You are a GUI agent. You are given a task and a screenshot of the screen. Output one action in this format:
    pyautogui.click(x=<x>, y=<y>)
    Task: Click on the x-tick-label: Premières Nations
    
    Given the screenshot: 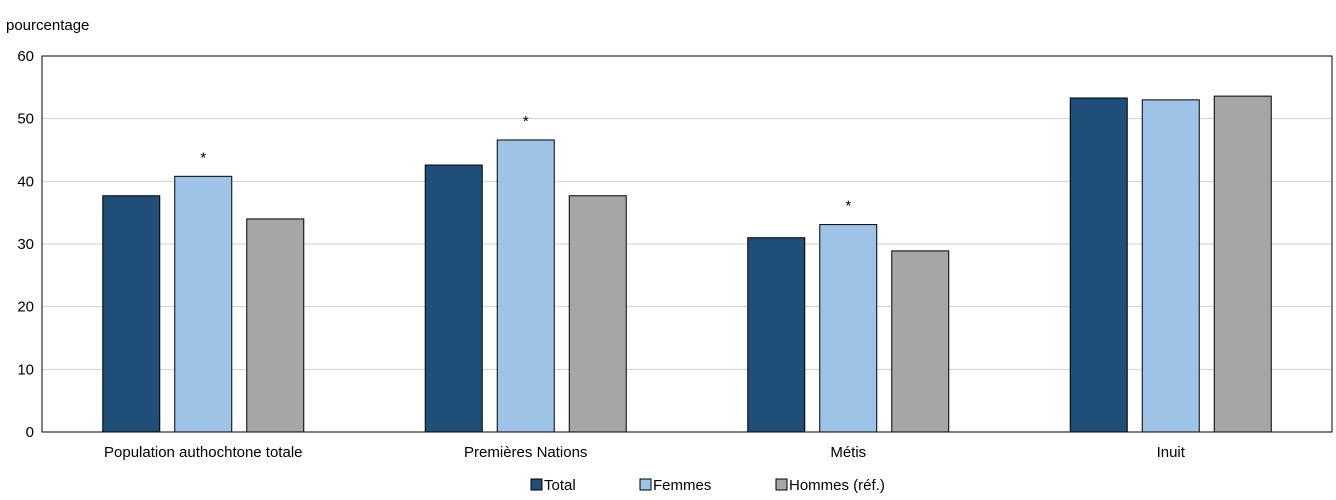 What is the action you would take?
    pyautogui.click(x=525, y=452)
    